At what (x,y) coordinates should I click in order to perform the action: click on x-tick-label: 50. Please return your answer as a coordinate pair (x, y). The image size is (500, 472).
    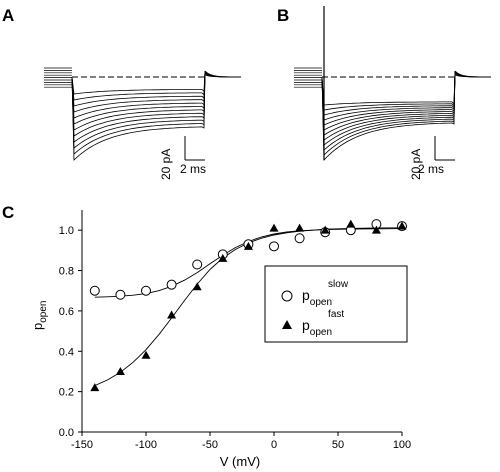
    Looking at the image, I should click on (338, 445).